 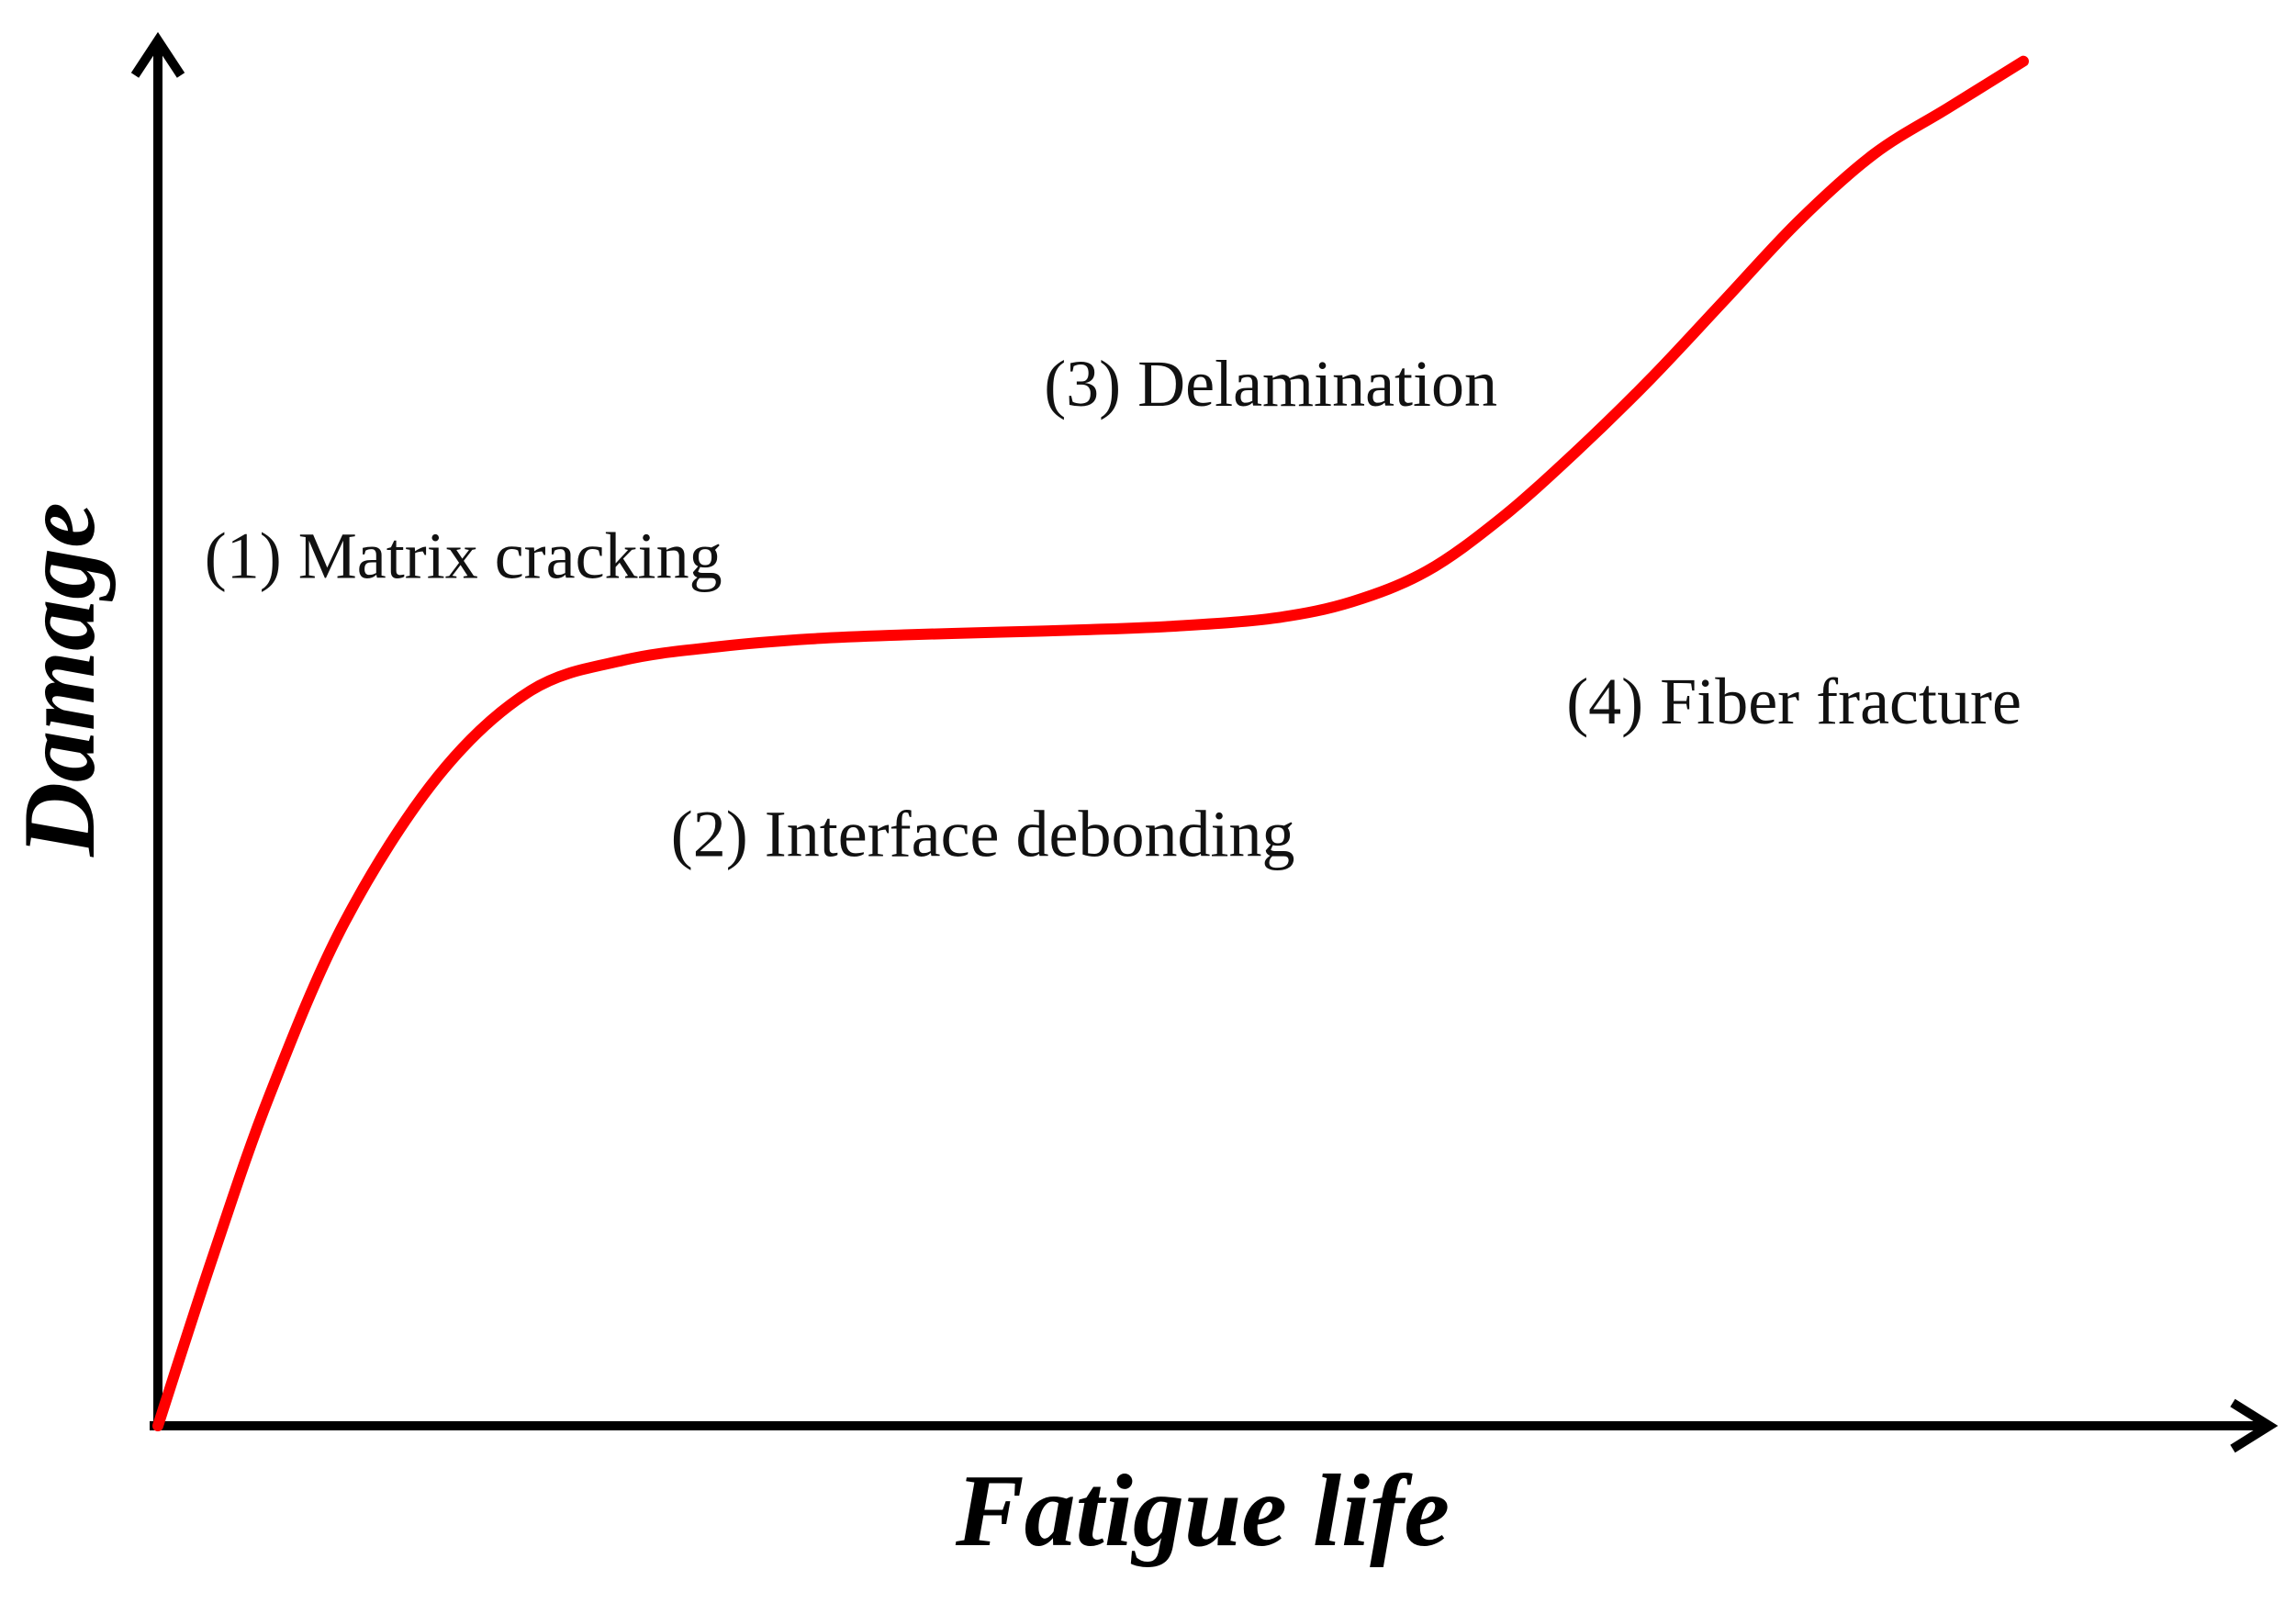 I want to click on stage-label-2: (2) Interface debonding, so click(x=983, y=834).